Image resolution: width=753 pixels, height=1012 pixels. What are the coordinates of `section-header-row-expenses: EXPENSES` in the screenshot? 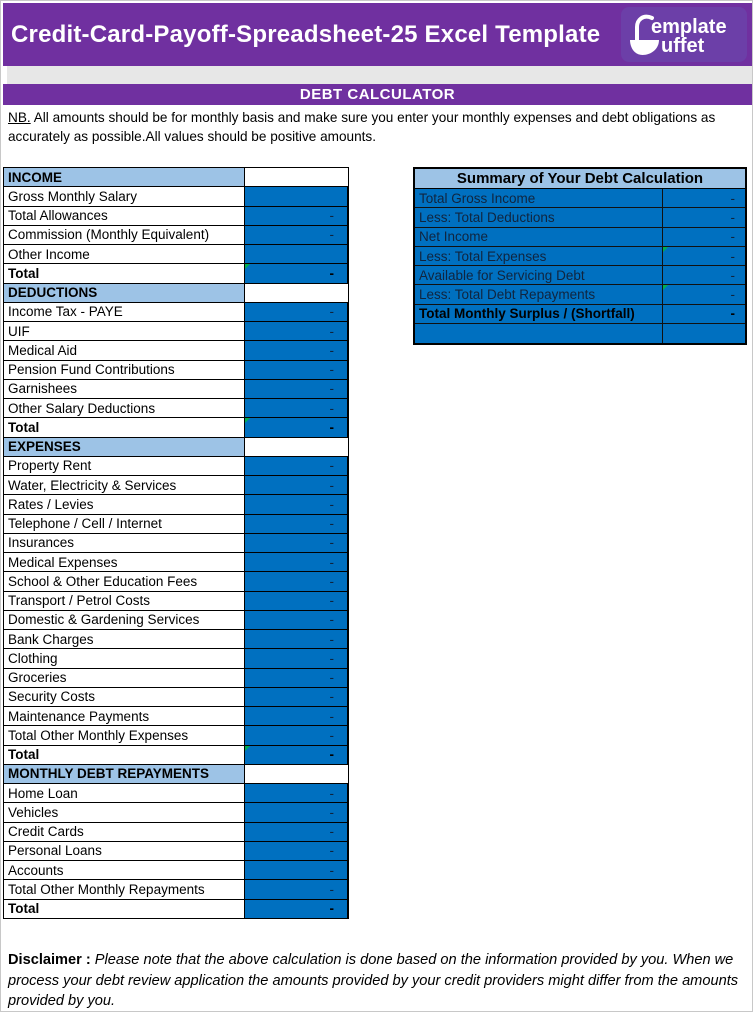 It's located at (176, 447).